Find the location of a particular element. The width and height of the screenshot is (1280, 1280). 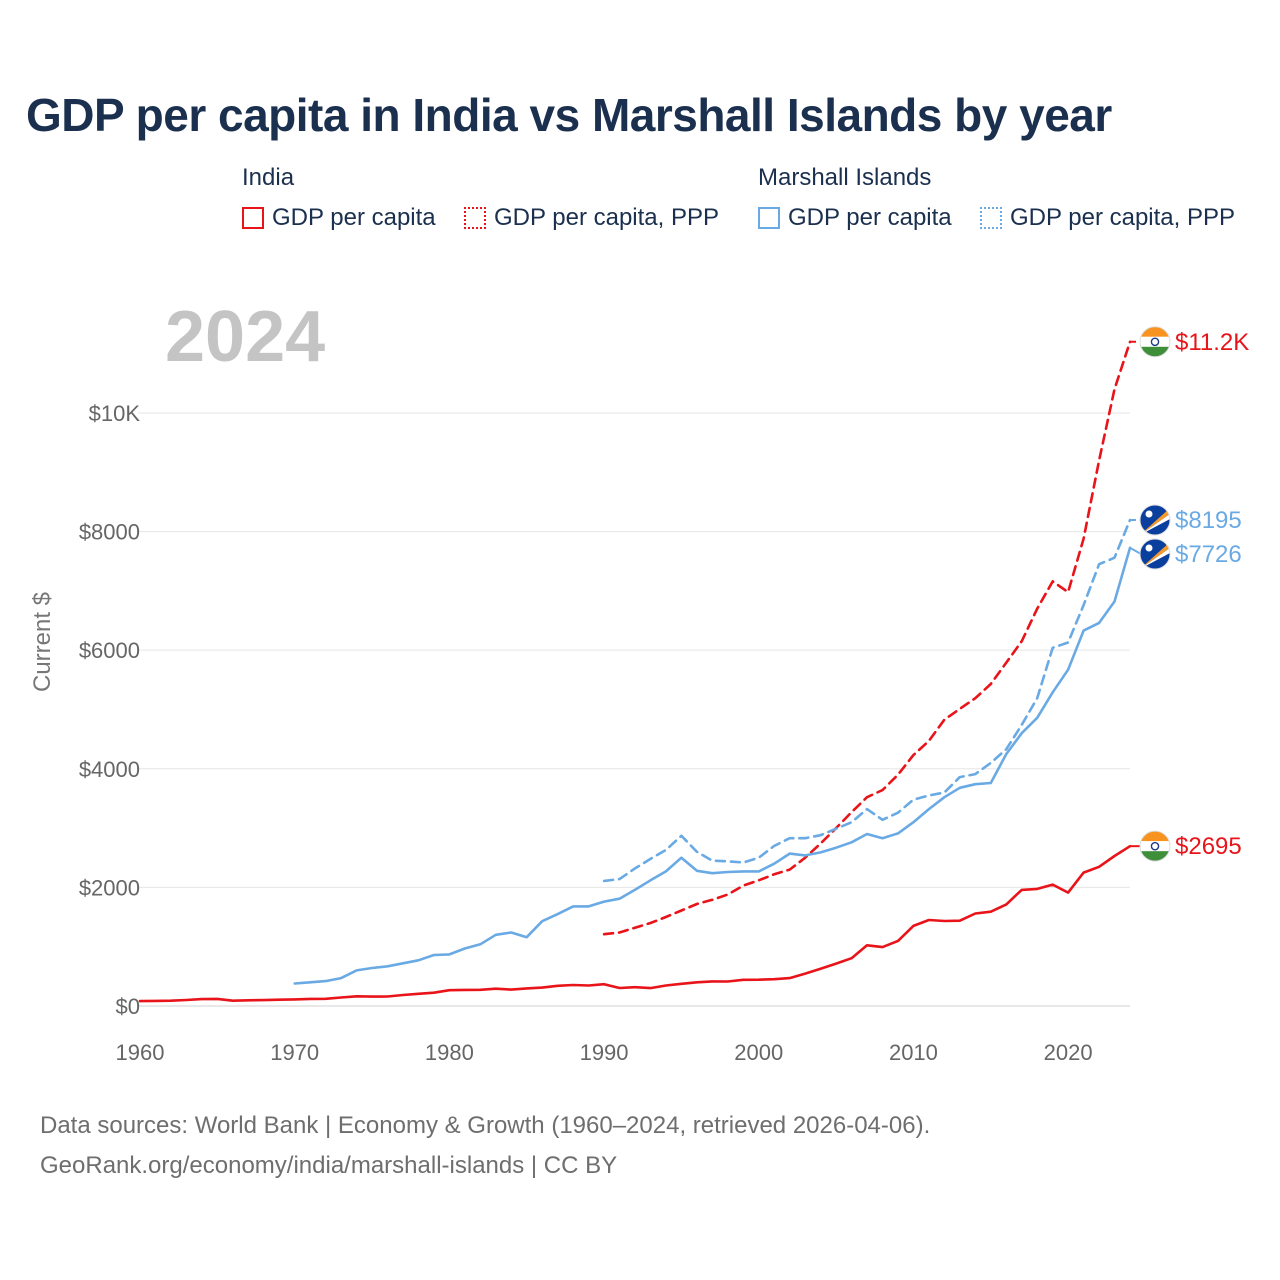

y-axis-title: Current $ is located at coordinates (42, 642).